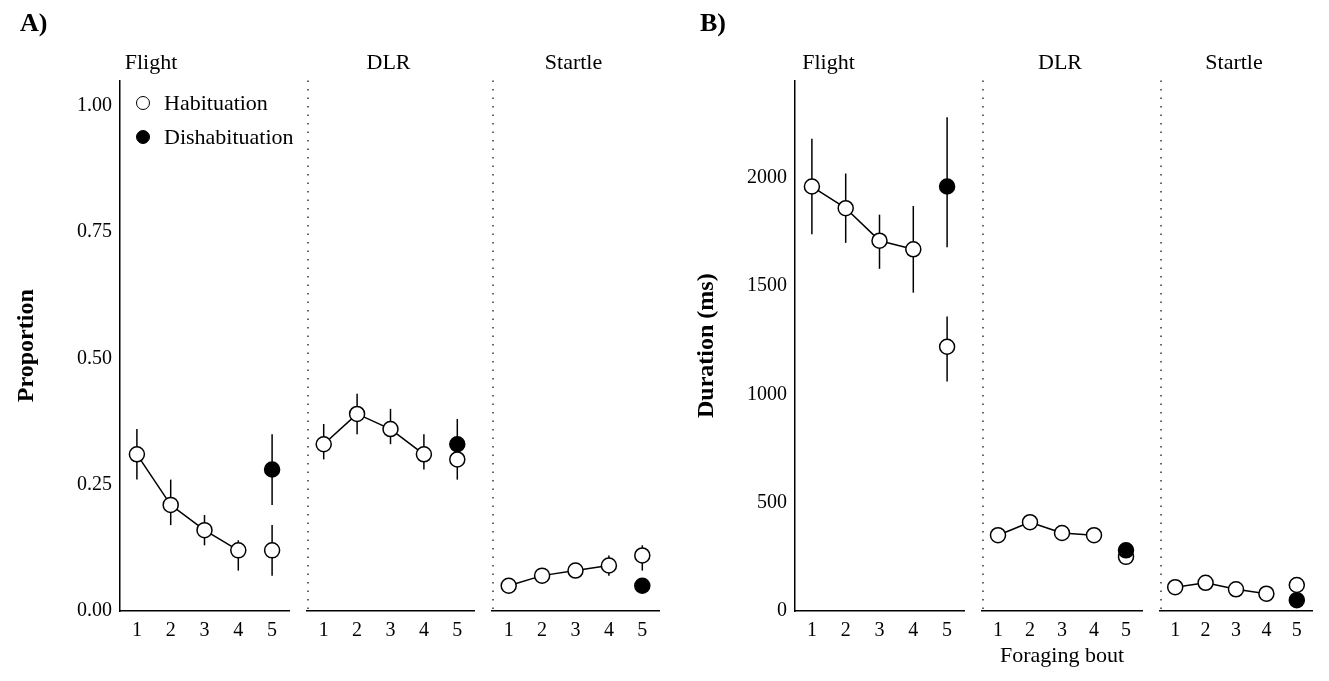 This screenshot has height=681, width=1329. Describe the element at coordinates (1062, 654) in the screenshot. I see `x-axis-title: Foraging bout` at that location.